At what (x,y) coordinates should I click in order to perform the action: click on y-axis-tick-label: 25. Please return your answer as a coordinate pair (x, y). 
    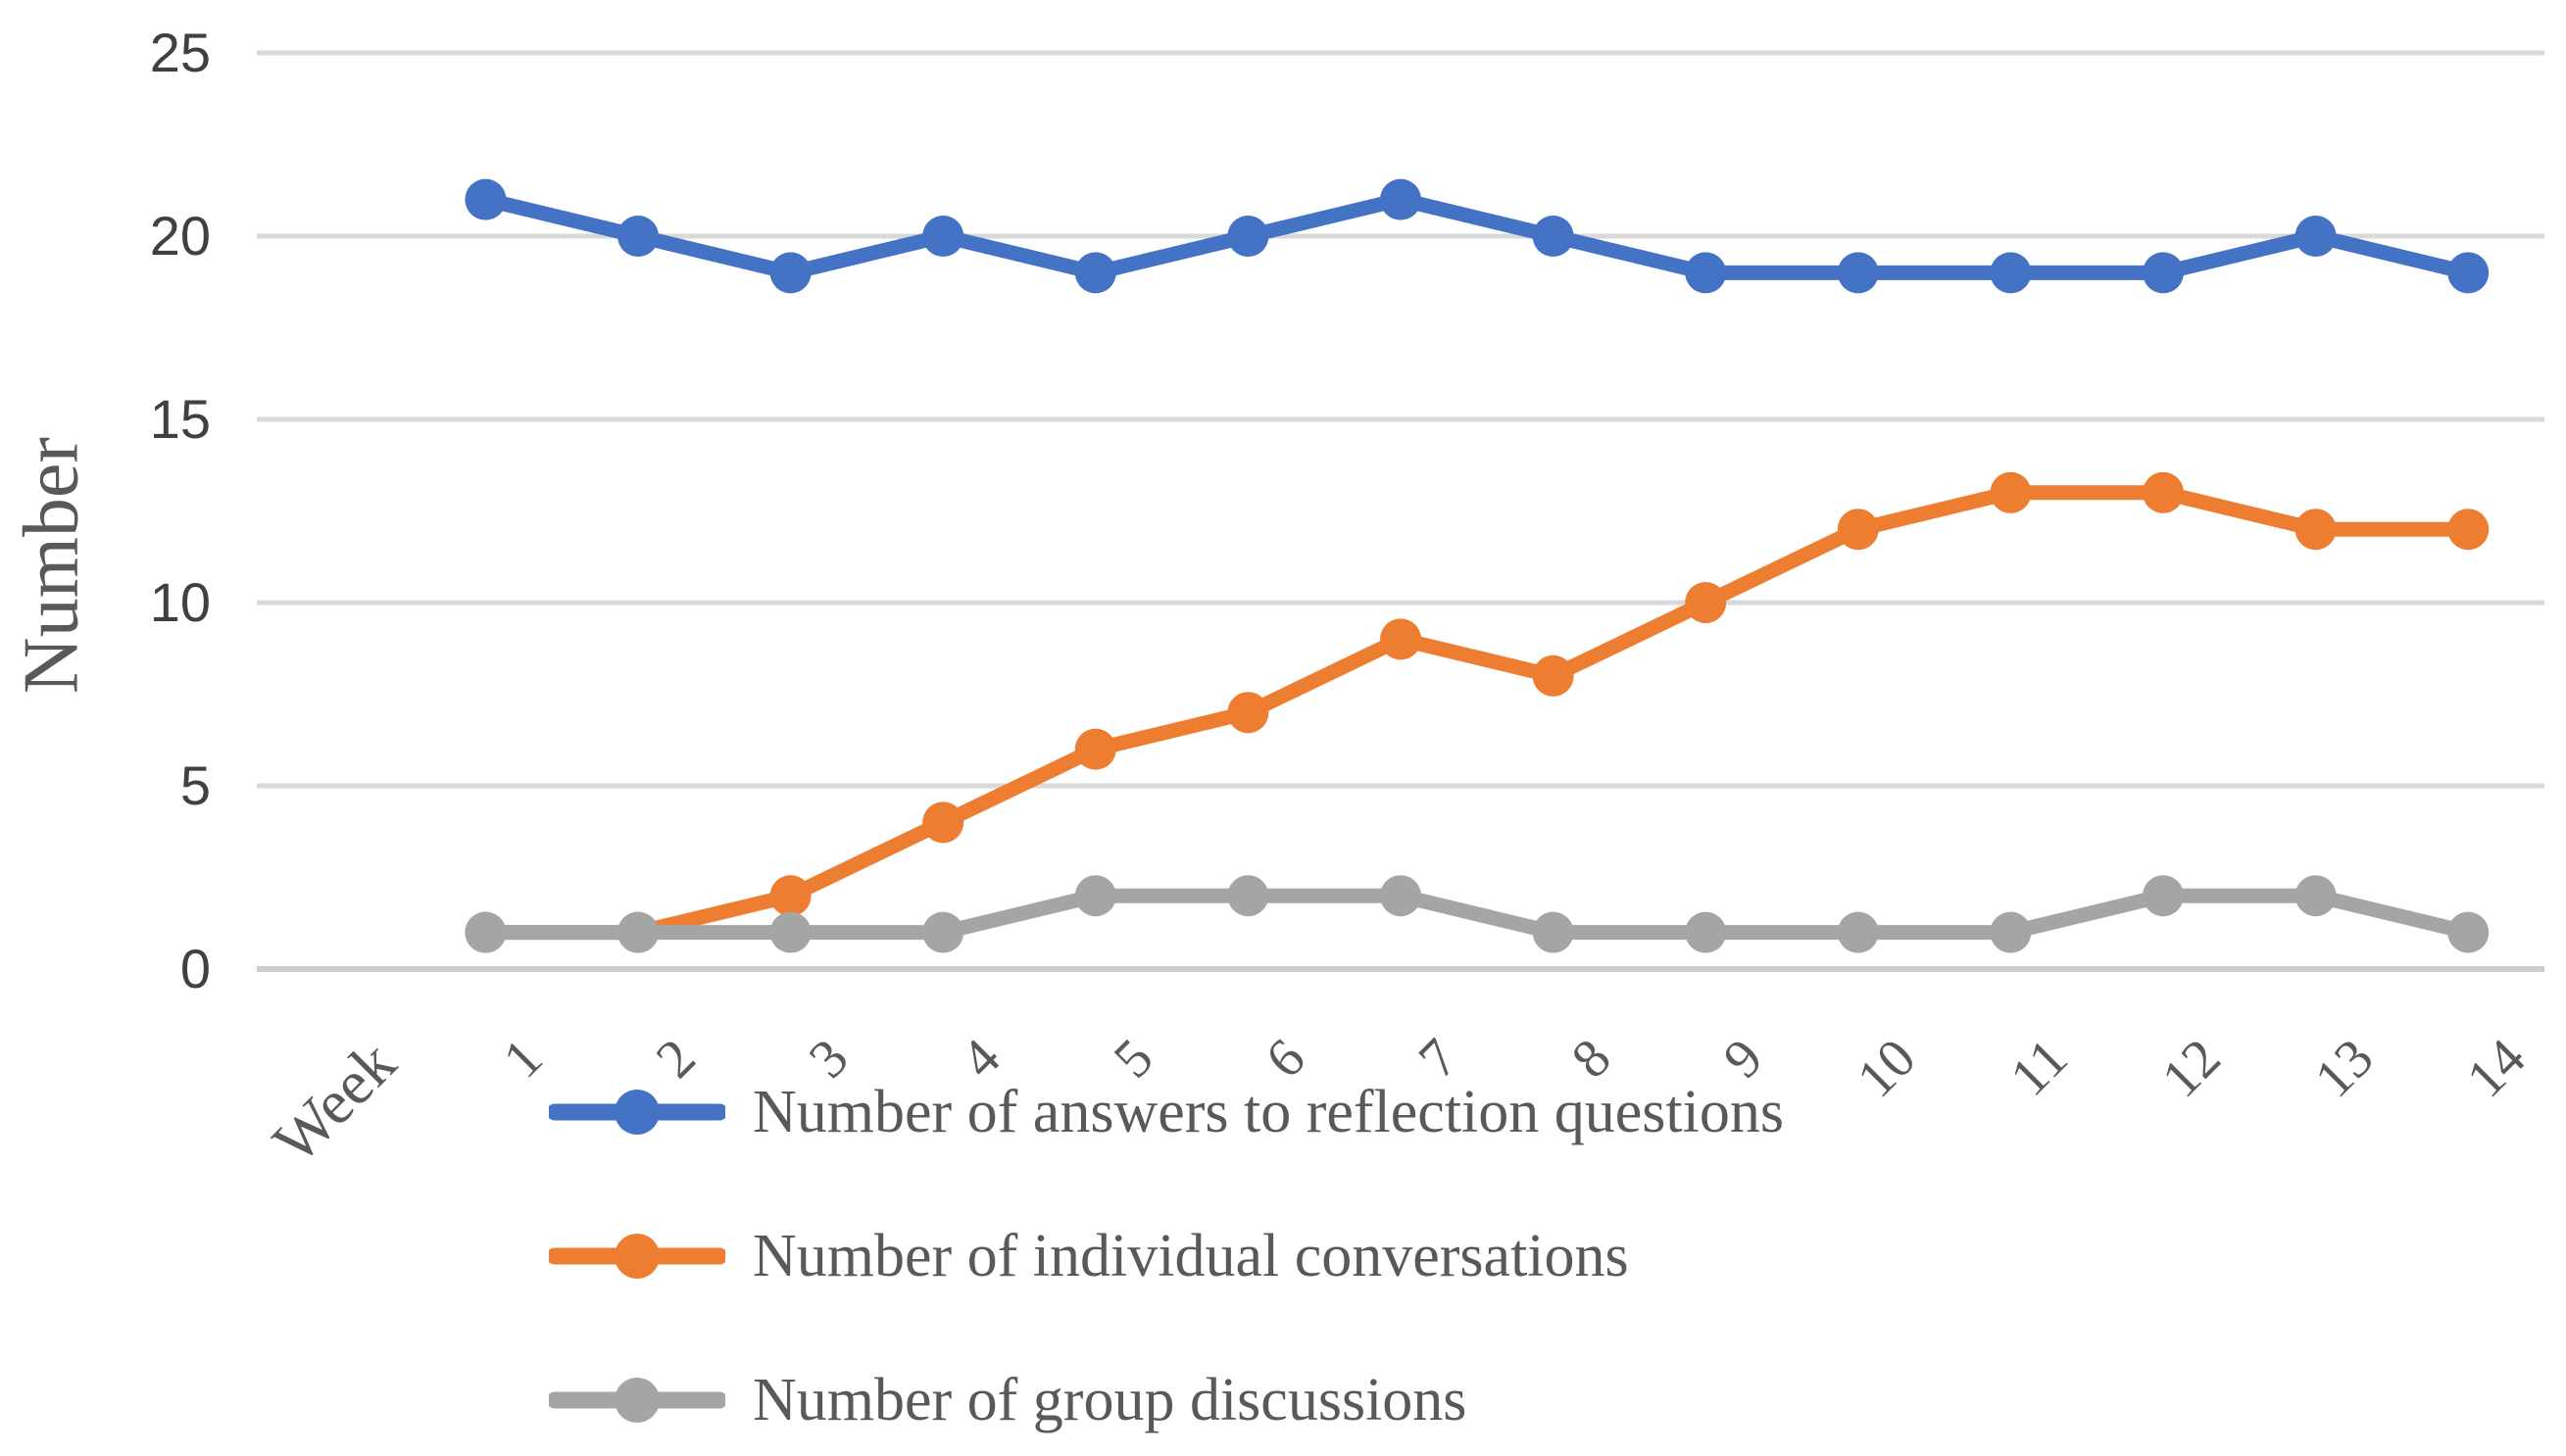
    Looking at the image, I should click on (180, 52).